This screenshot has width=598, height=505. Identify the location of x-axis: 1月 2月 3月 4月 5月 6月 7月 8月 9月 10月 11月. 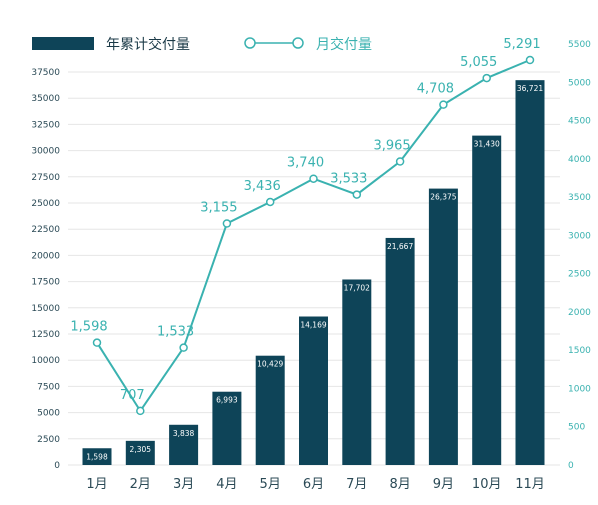
(315, 484).